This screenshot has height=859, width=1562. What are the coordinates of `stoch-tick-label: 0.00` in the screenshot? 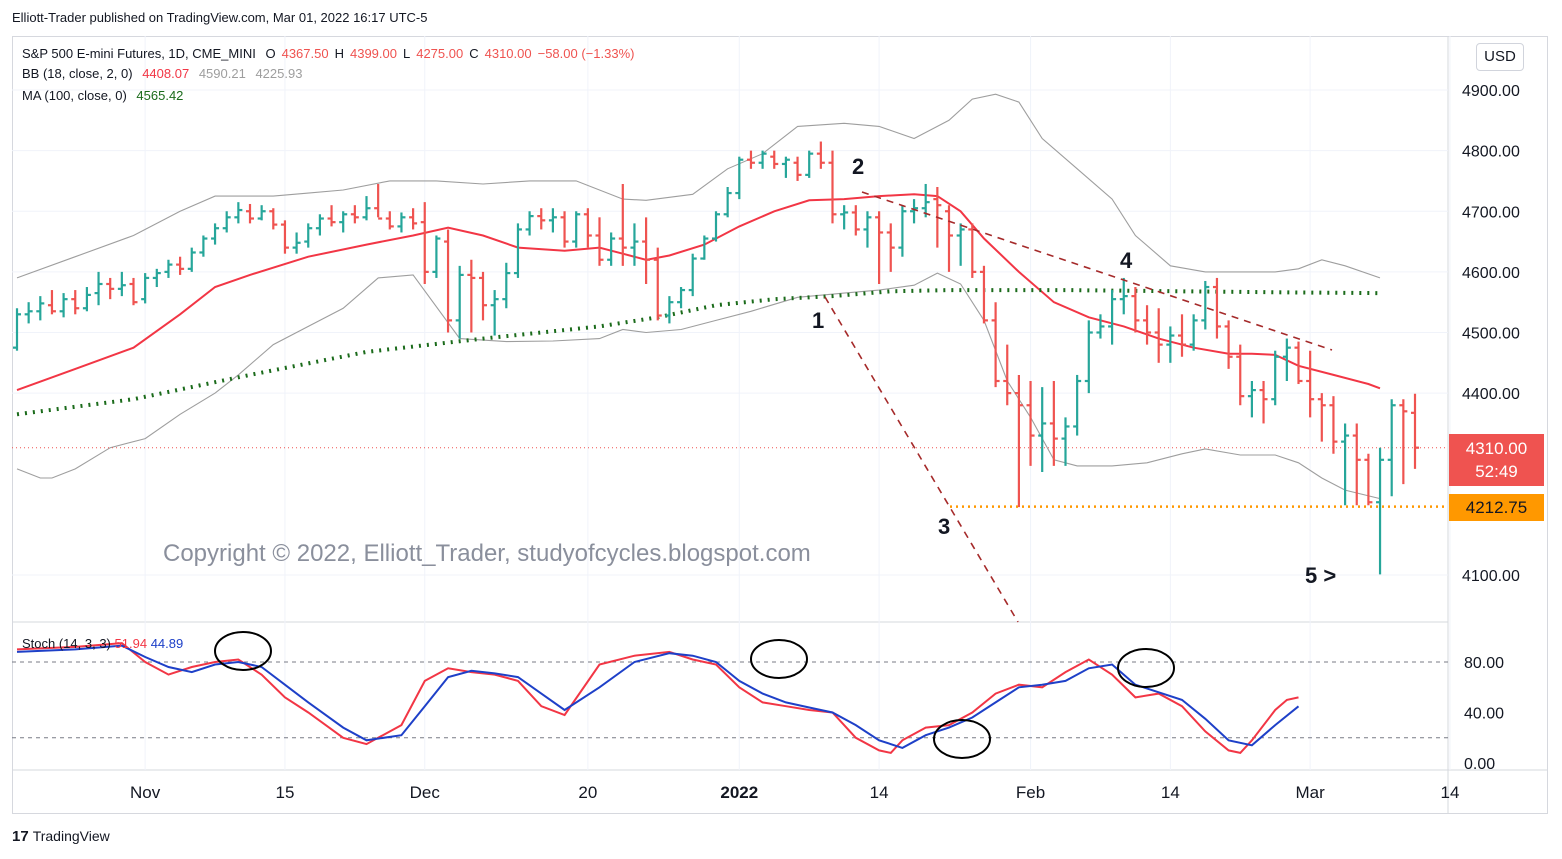 It's located at (1479, 764).